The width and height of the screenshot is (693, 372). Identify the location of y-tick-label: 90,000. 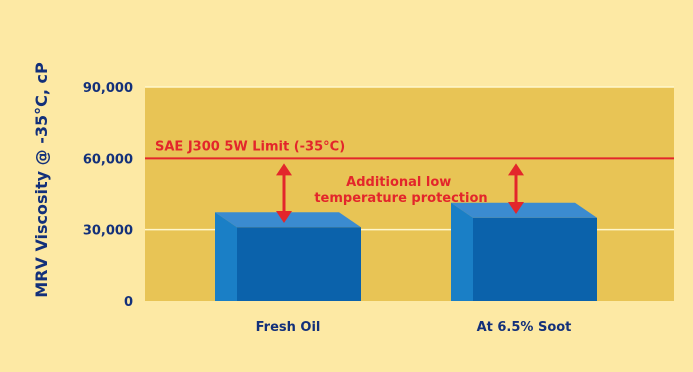
(108, 88).